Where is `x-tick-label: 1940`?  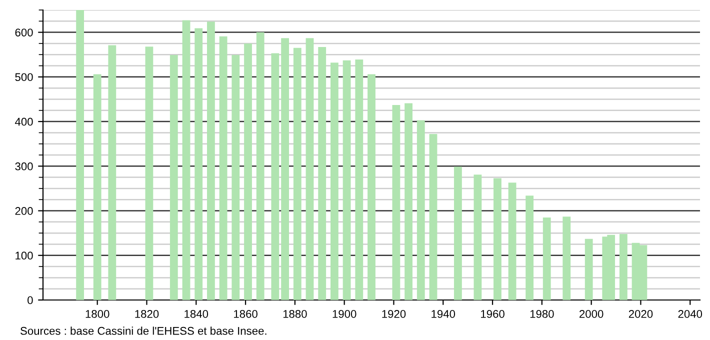
x-tick-label: 1940 is located at coordinates (444, 314).